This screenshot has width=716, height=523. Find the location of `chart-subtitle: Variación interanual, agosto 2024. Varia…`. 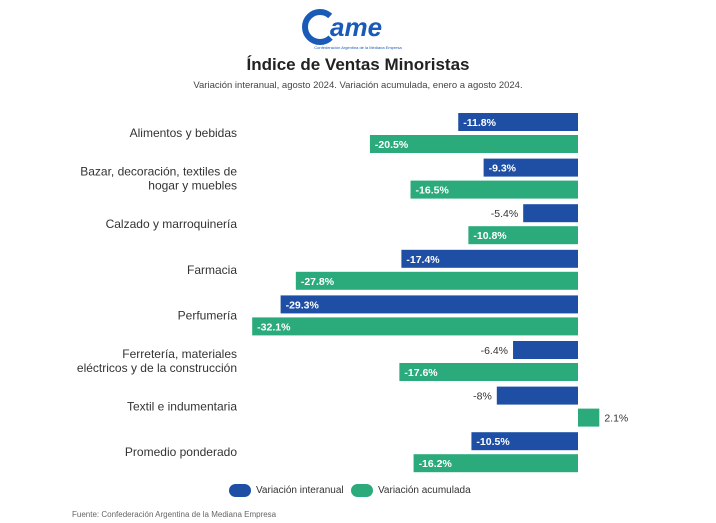

chart-subtitle: Variación interanual, agosto 2024. Varia… is located at coordinates (358, 85).